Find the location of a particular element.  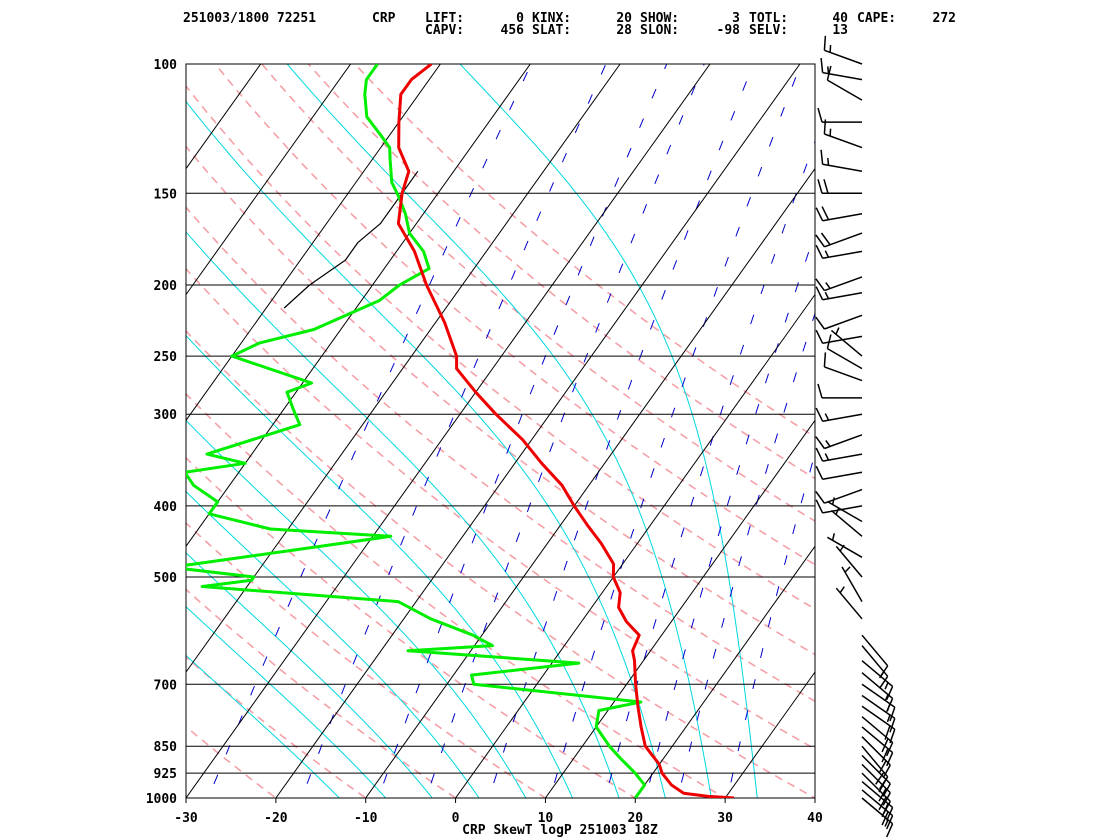

dry-adiabat-line is located at coordinates (322, 693).